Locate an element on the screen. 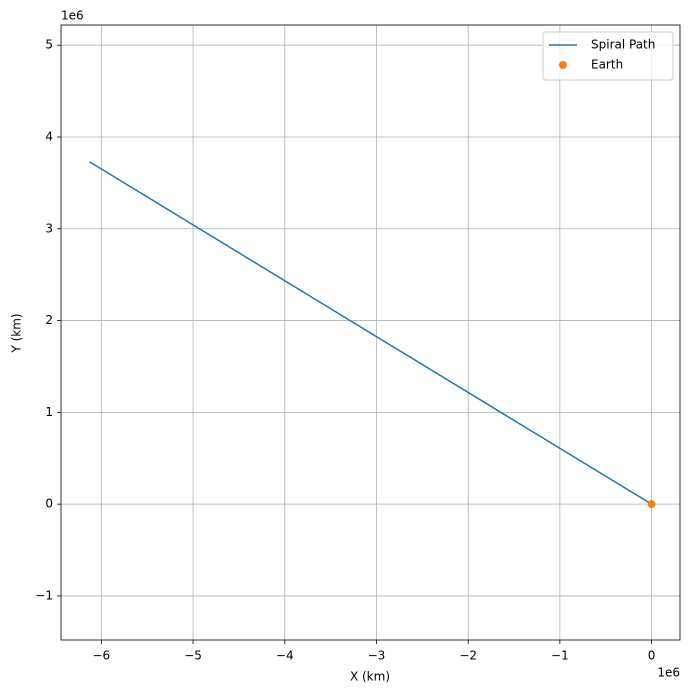 Image resolution: width=689 pixels, height=698 pixels. y-offset-label: 1e6 is located at coordinates (72, 16).